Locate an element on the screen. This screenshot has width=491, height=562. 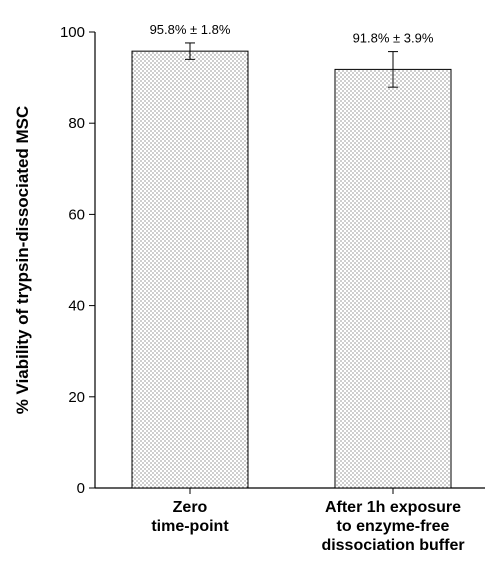
x-tick-label: Zero time-point is located at coordinates (190, 517).